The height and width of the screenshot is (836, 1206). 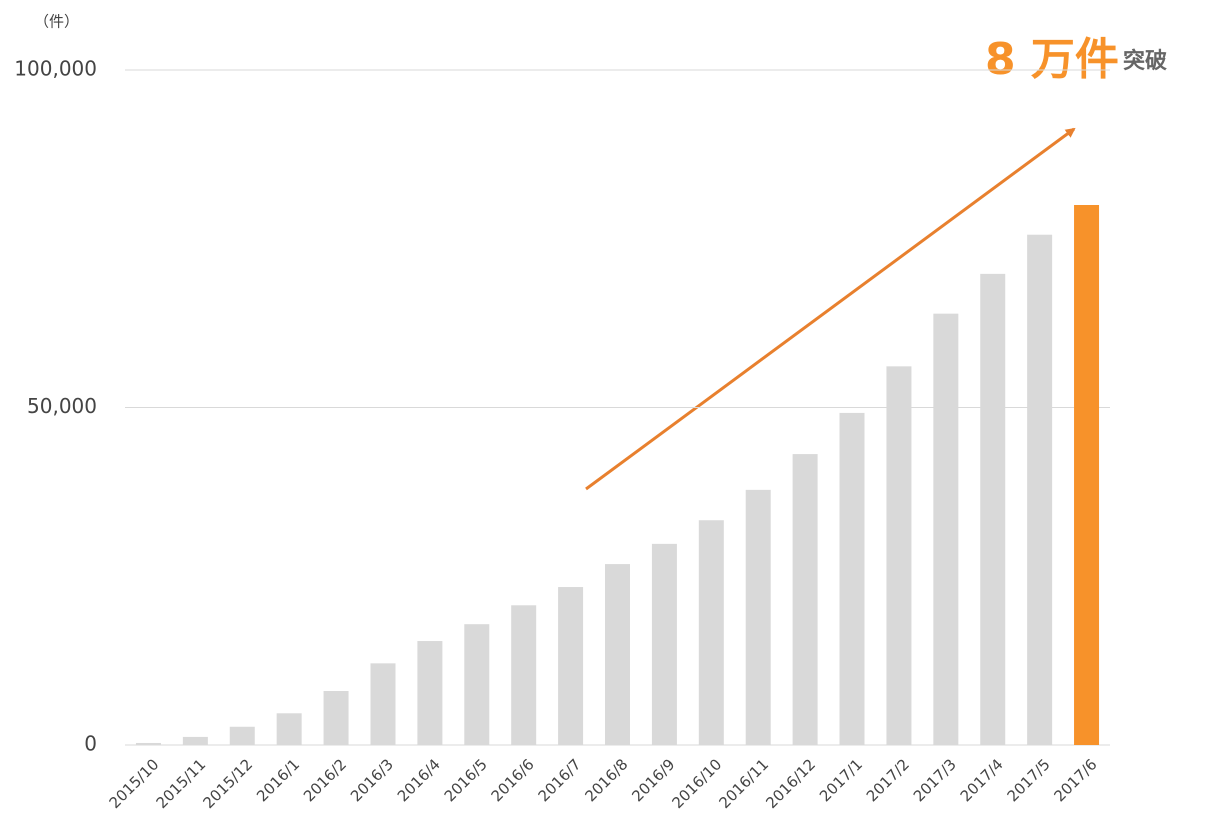 What do you see at coordinates (743, 783) in the screenshot?
I see `x-tick-label: 2016/11` at bounding box center [743, 783].